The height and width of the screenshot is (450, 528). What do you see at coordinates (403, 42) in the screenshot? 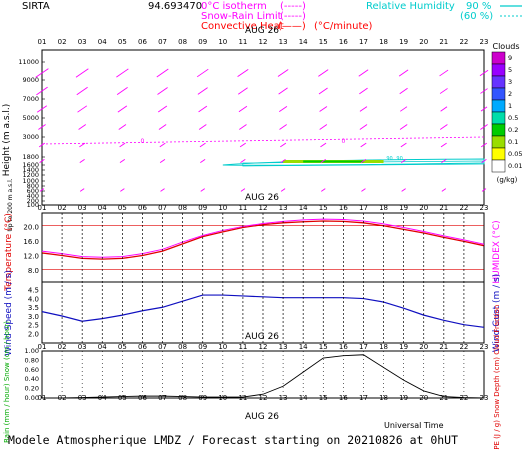
I see `hour-label: 19` at bounding box center [403, 42].